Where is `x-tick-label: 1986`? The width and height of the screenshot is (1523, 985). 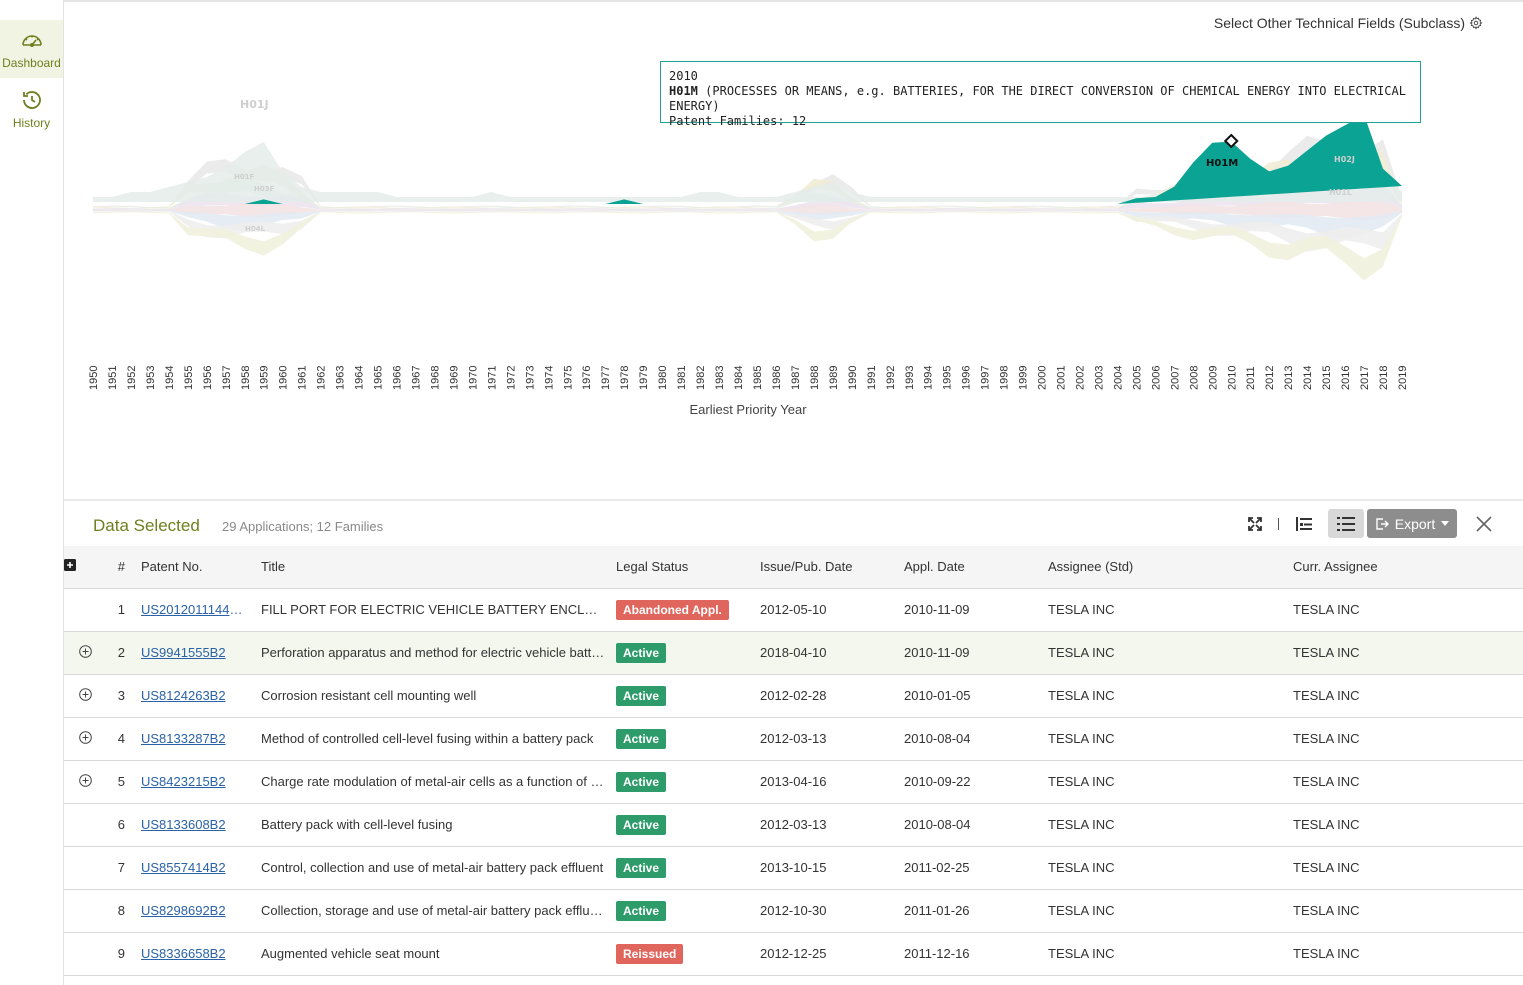
x-tick-label: 1986 is located at coordinates (777, 378).